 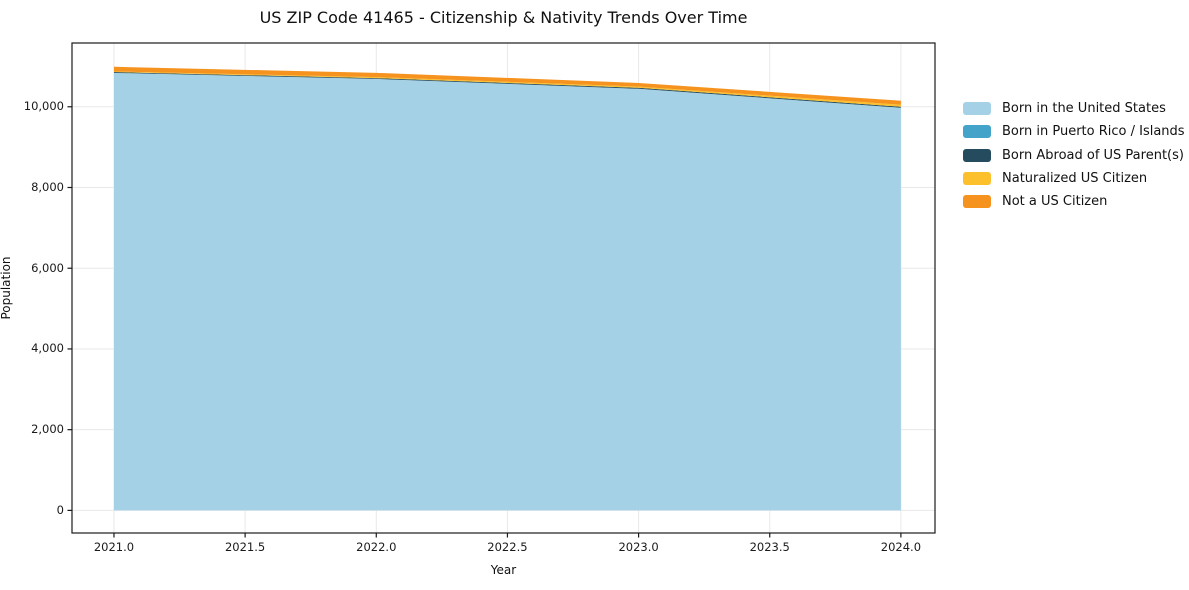 I want to click on legend-label: Born in Puerto Rico / Islands, so click(x=1093, y=132).